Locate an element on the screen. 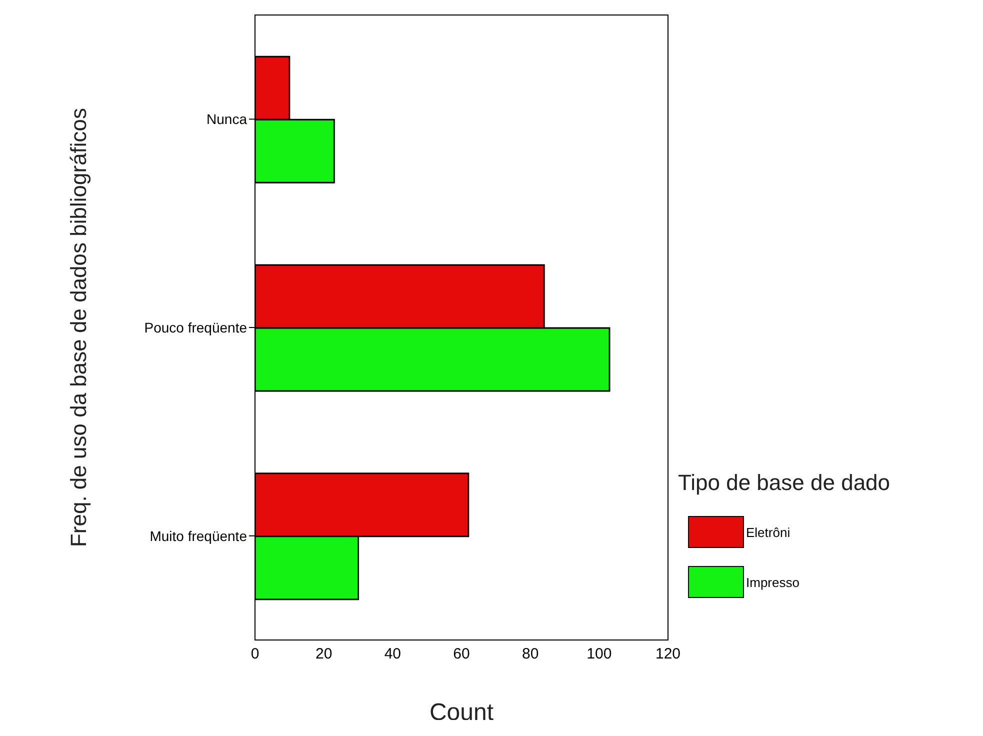 The height and width of the screenshot is (736, 983). y-axis-title: Freq. de uso da base de dados bibliográficos is located at coordinates (78, 328).